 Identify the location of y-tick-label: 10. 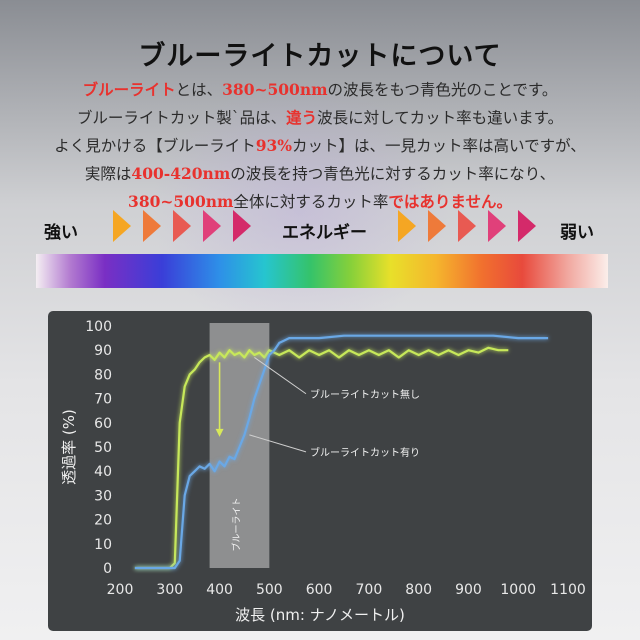
(103, 545).